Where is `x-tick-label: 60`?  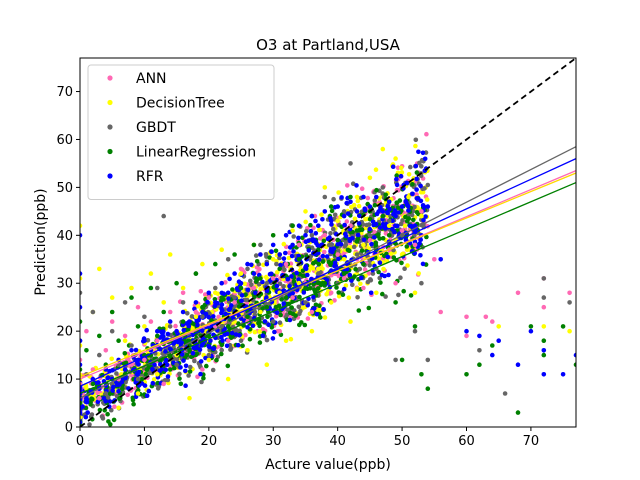 x-tick-label: 60 is located at coordinates (466, 441).